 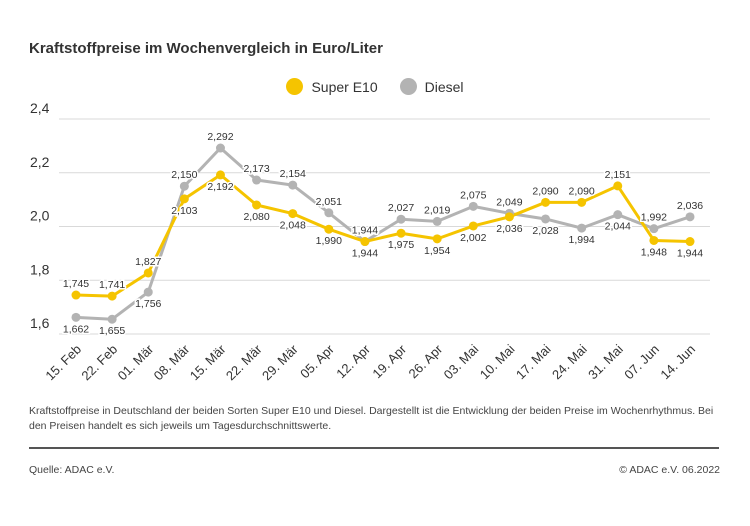 I want to click on data-label-diesel: 2,173, so click(x=256, y=169).